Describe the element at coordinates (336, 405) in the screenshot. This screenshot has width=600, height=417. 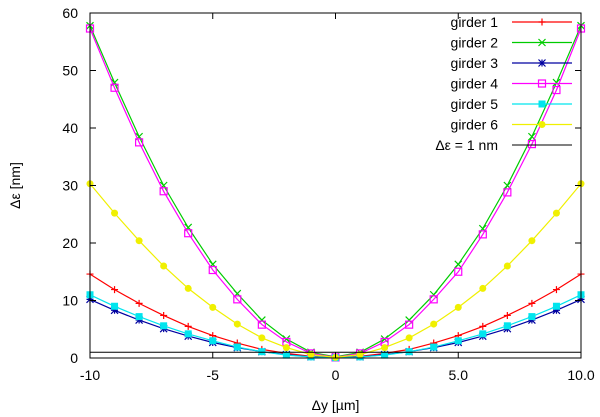
I see `x-axis-label: Δy [µm]` at that location.